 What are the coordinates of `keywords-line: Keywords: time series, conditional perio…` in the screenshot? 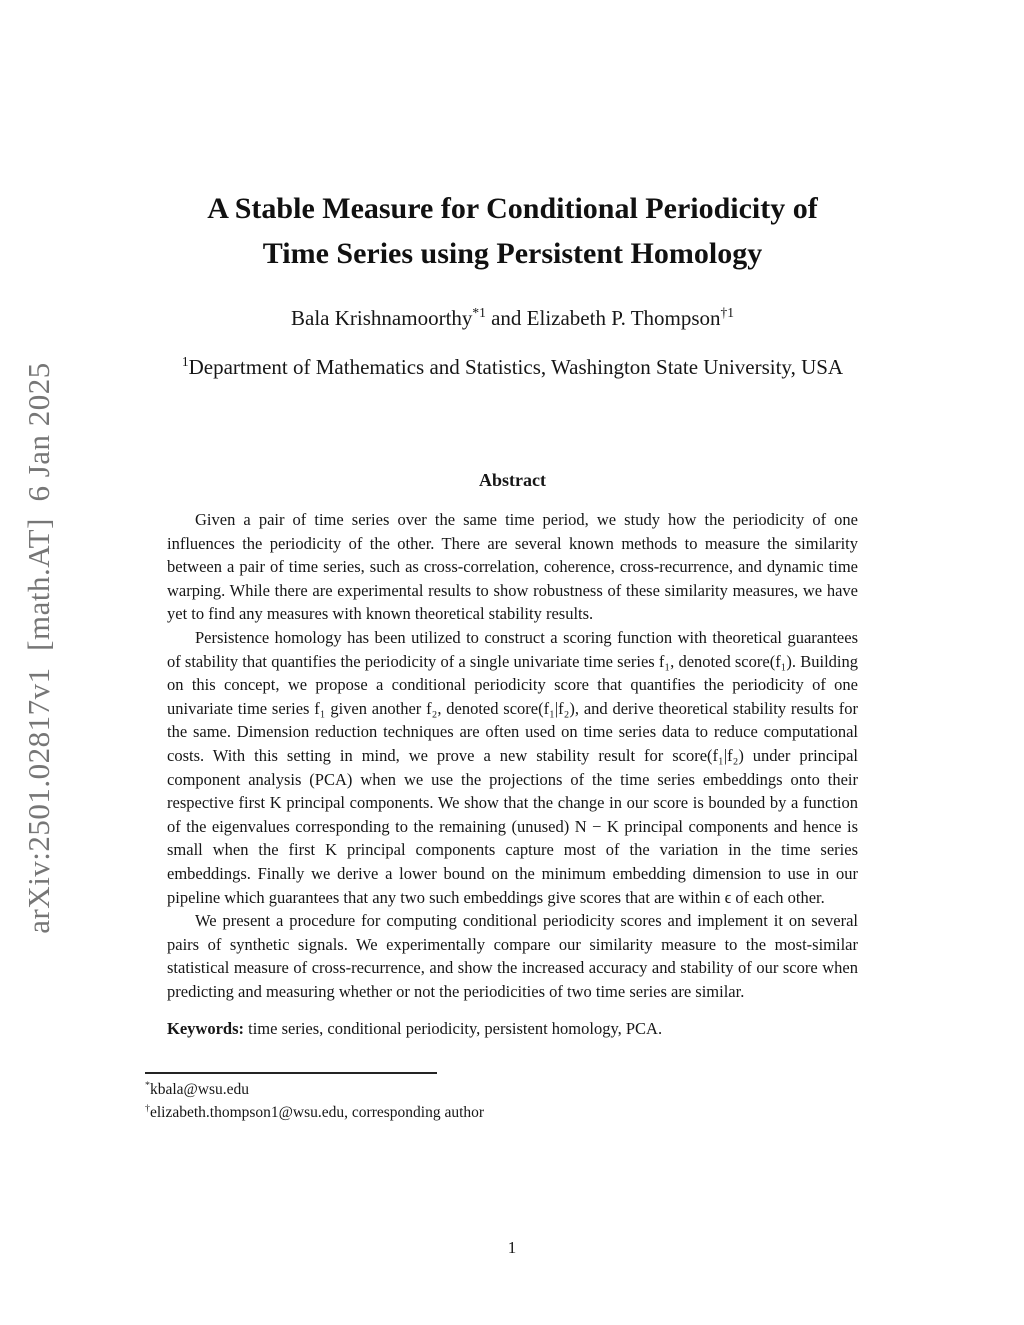 It's located at (512, 1029).